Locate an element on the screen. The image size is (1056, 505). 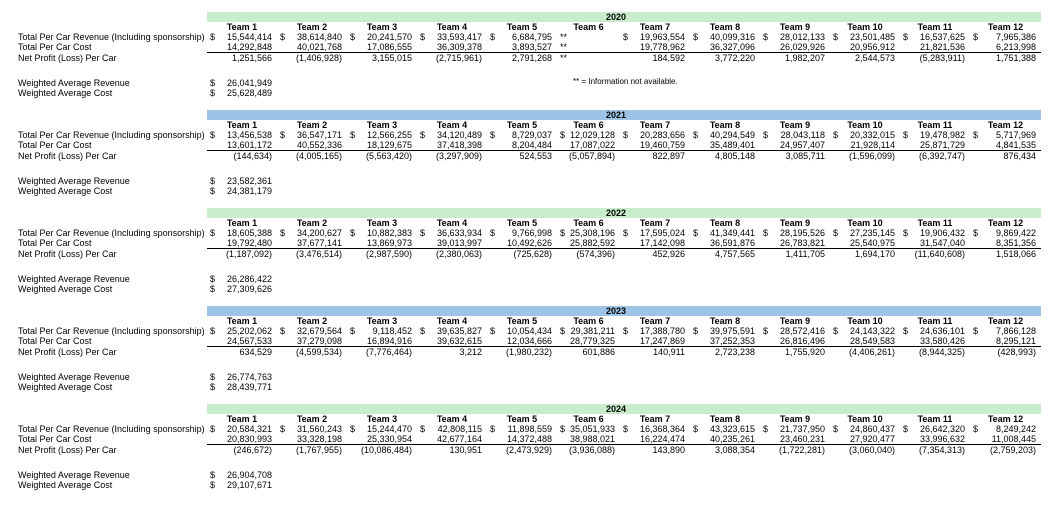
value-cell: 3,772,220 is located at coordinates (725, 58).